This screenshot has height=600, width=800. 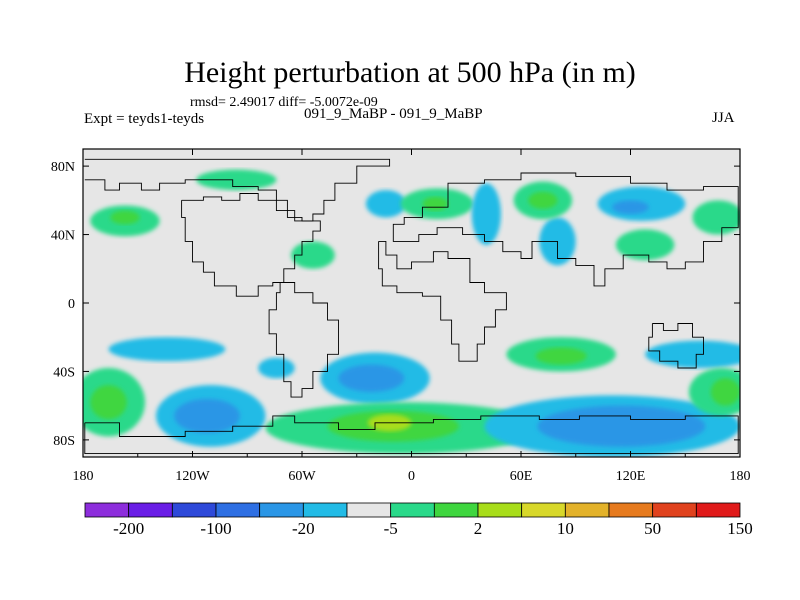 What do you see at coordinates (391, 528) in the screenshot?
I see `colorbar-label: -5` at bounding box center [391, 528].